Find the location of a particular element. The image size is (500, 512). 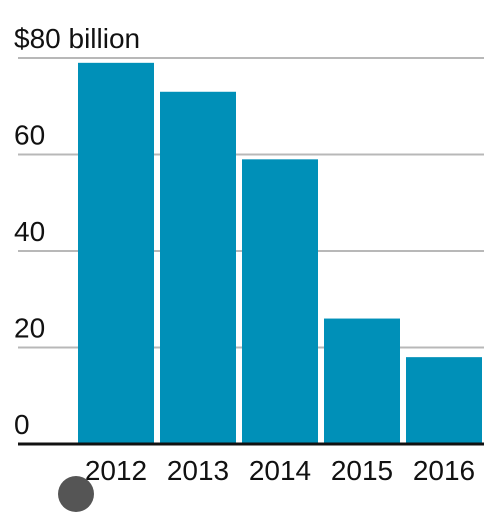

x-axis-tick-labels: 2012 2013 2014 2015 2016 is located at coordinates (280, 470).